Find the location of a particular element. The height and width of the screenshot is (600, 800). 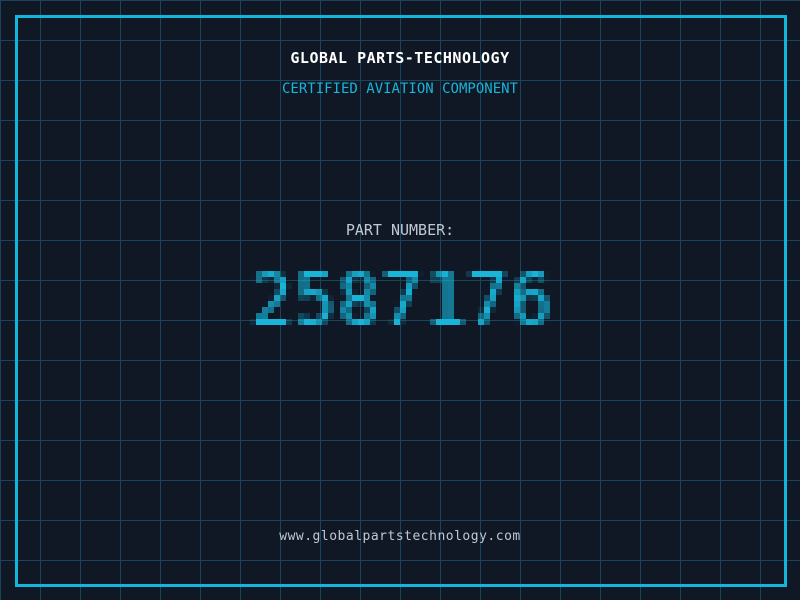

website-url: www.globalpartstechnology.com is located at coordinates (400, 536).